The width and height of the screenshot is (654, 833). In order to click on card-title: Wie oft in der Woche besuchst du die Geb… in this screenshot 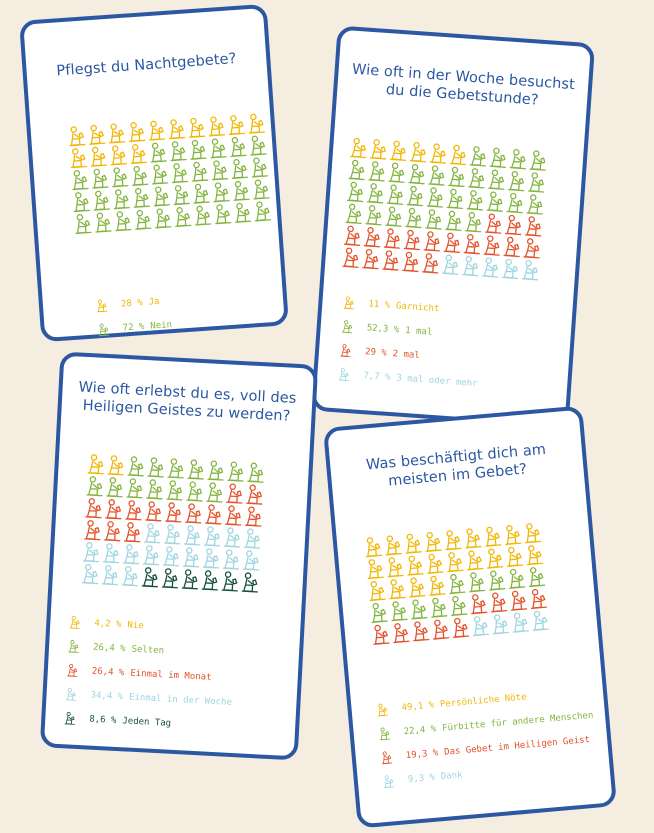, I will do `click(463, 85)`.